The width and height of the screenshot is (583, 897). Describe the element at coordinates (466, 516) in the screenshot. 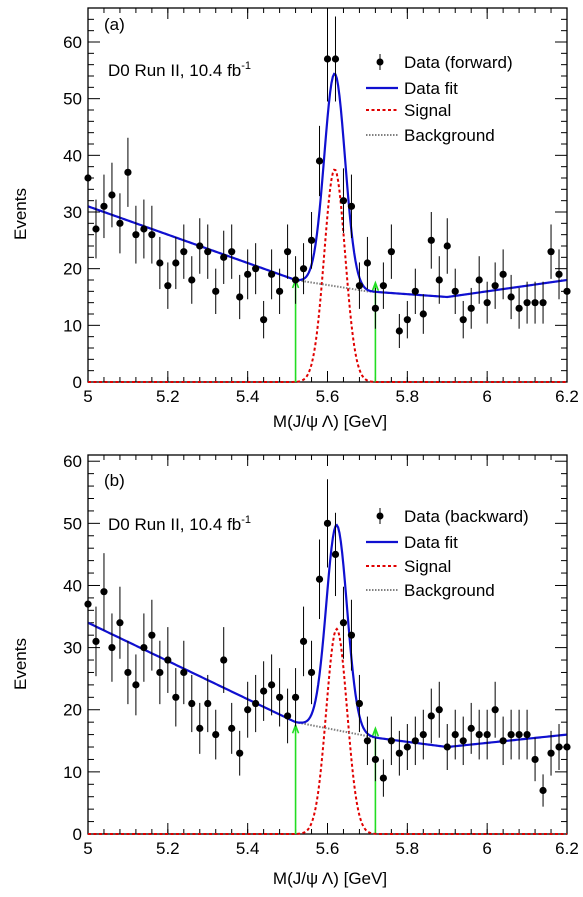

I see `legend-label-data: Data (backward)` at that location.